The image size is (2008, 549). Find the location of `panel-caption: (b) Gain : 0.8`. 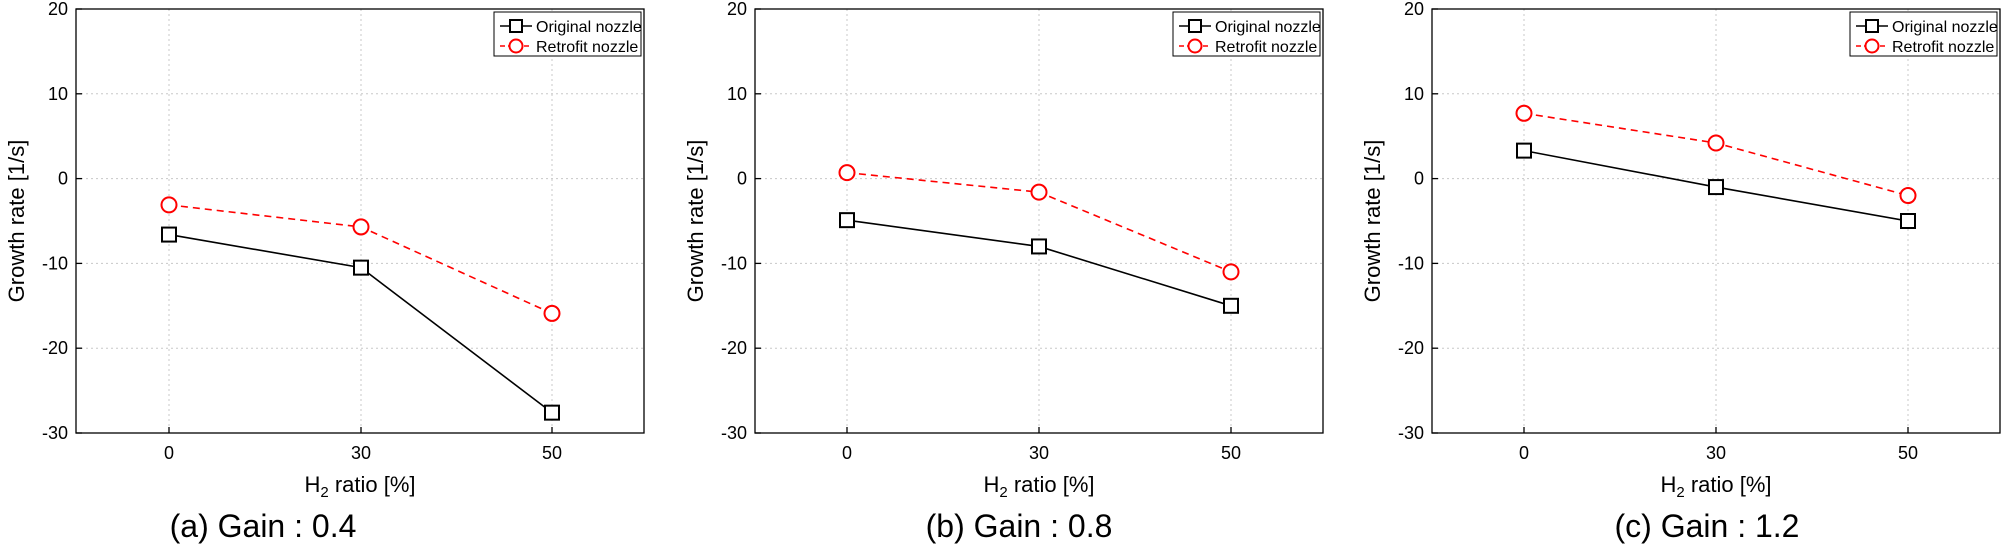

panel-caption: (b) Gain : 0.8 is located at coordinates (1019, 526).